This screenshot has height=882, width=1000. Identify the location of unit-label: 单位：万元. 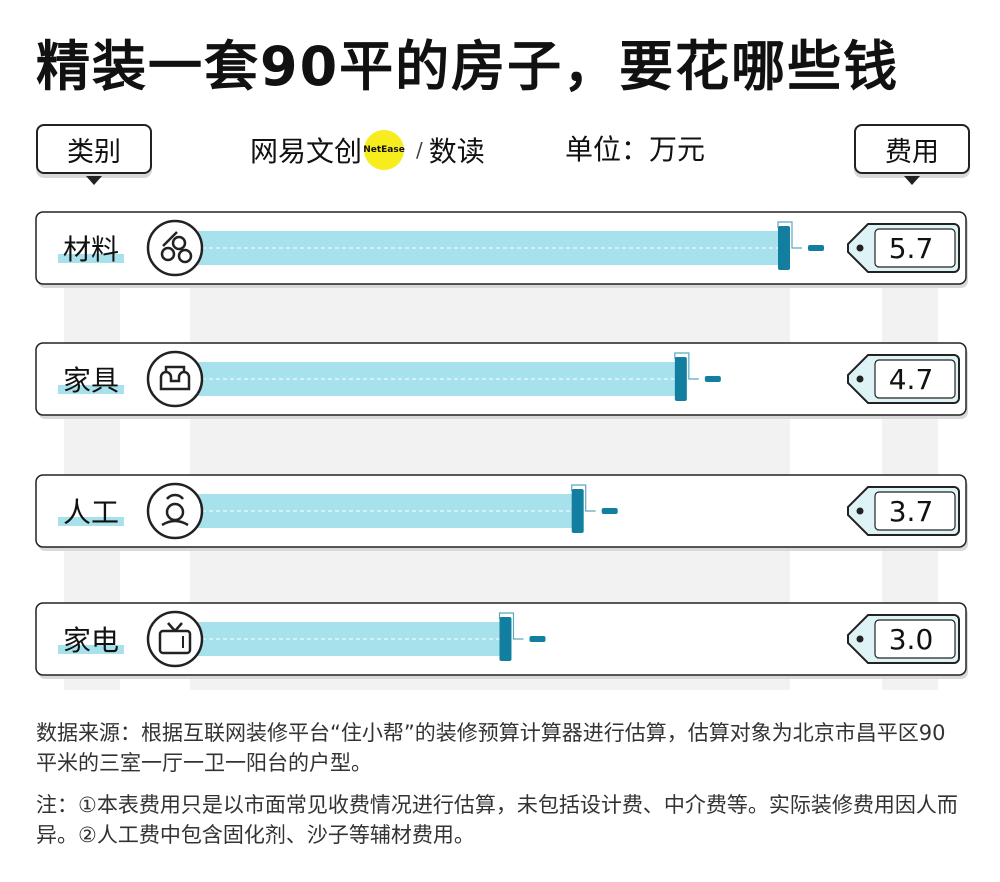
(635, 149).